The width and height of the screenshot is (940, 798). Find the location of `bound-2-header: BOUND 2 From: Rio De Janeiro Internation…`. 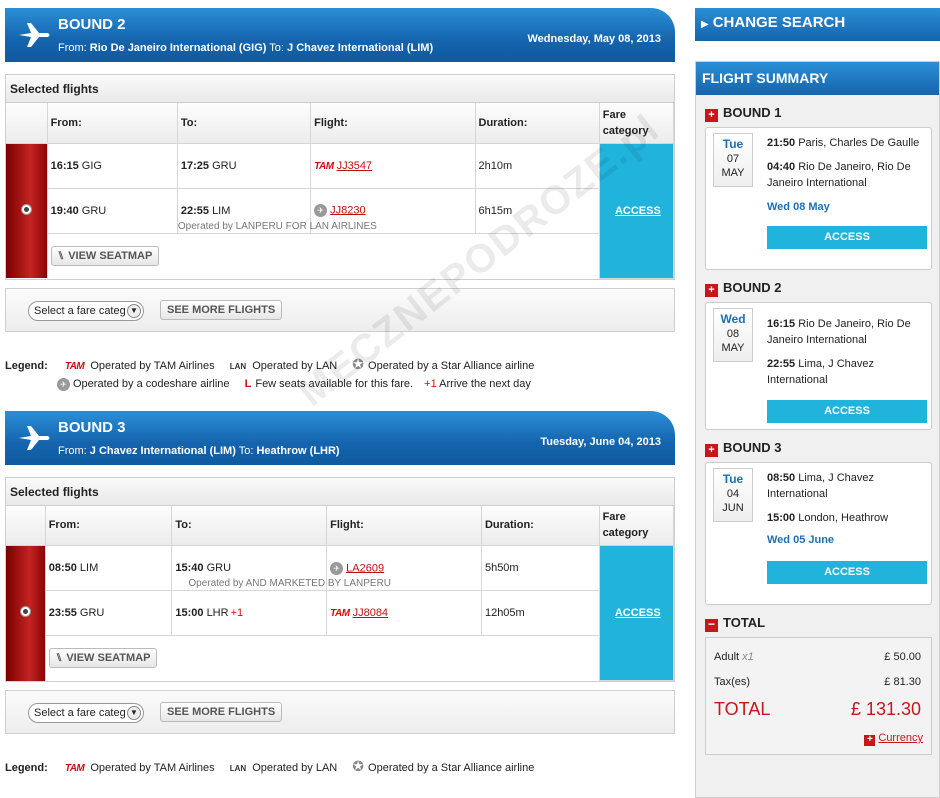

bound-2-header: BOUND 2 From: Rio De Janeiro Internation… is located at coordinates (340, 35).